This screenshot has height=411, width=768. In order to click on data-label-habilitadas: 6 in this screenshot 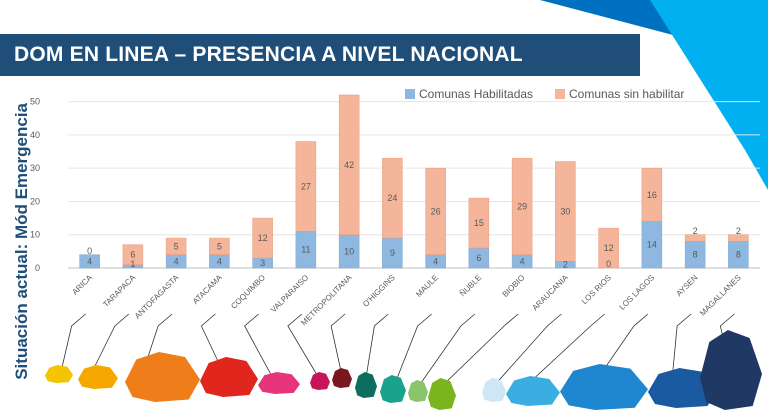, I will do `click(478, 258)`.